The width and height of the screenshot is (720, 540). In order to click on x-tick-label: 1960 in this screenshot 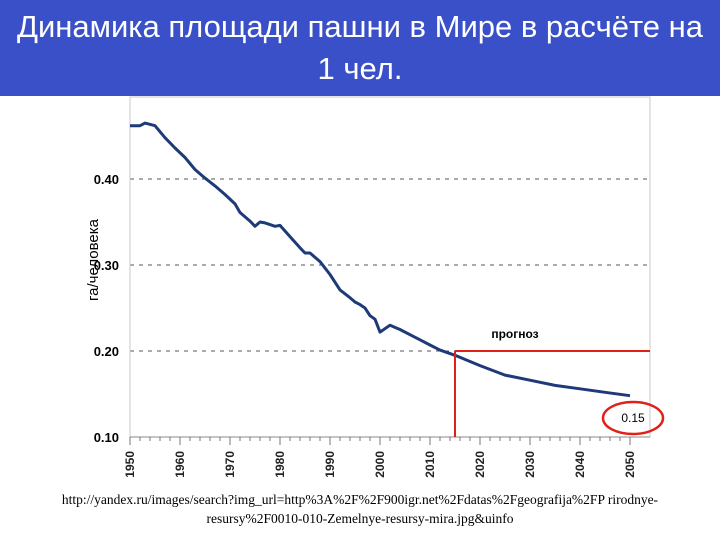, I will do `click(180, 464)`.